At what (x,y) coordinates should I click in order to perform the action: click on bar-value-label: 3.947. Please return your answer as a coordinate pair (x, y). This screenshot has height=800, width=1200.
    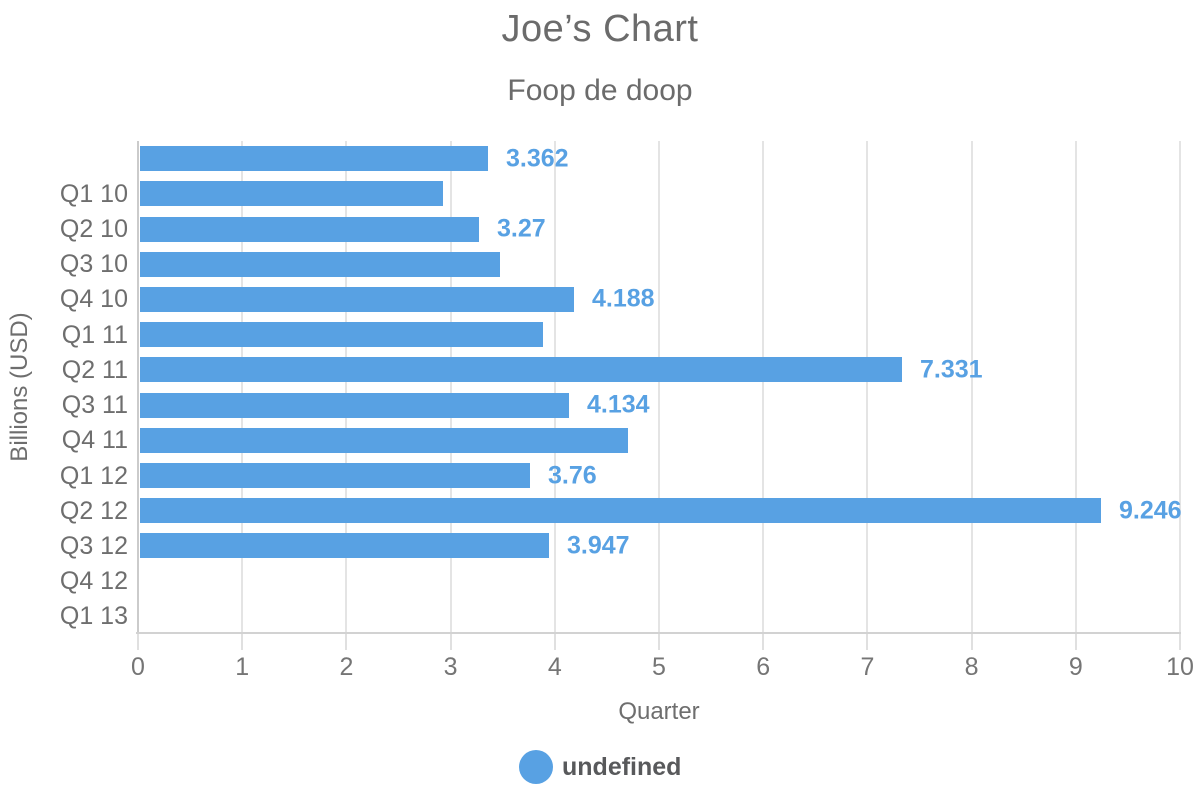
    Looking at the image, I should click on (598, 545).